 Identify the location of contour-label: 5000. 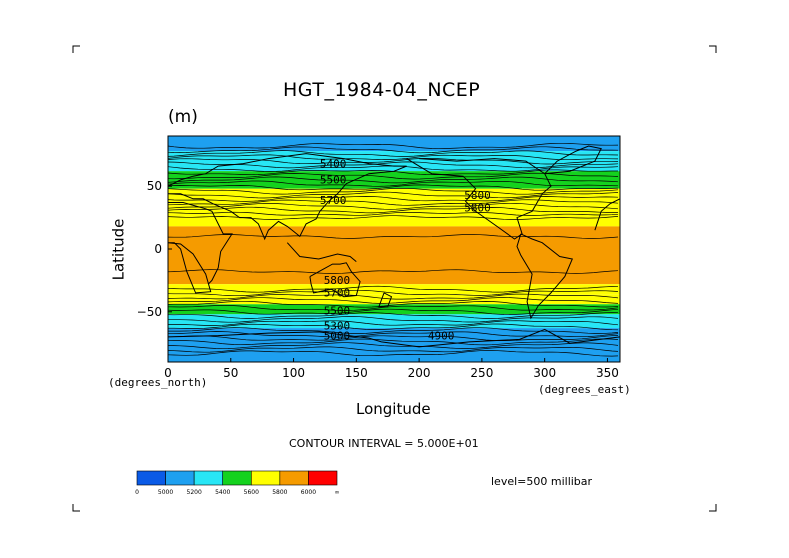
(337, 335).